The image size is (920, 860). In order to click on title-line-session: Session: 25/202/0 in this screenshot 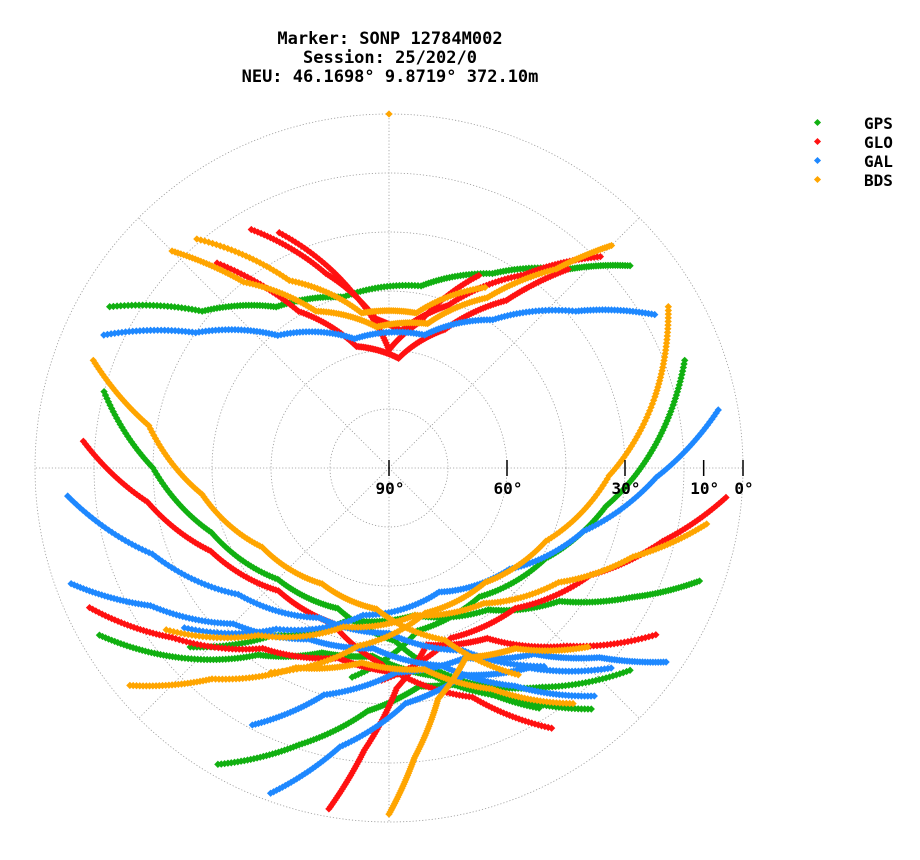, I will do `click(390, 58)`.